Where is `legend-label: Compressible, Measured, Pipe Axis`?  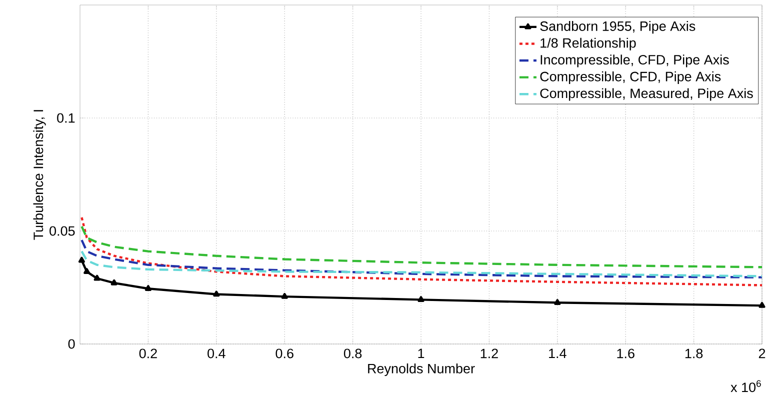
legend-label: Compressible, Measured, Pipe Axis is located at coordinates (646, 94).